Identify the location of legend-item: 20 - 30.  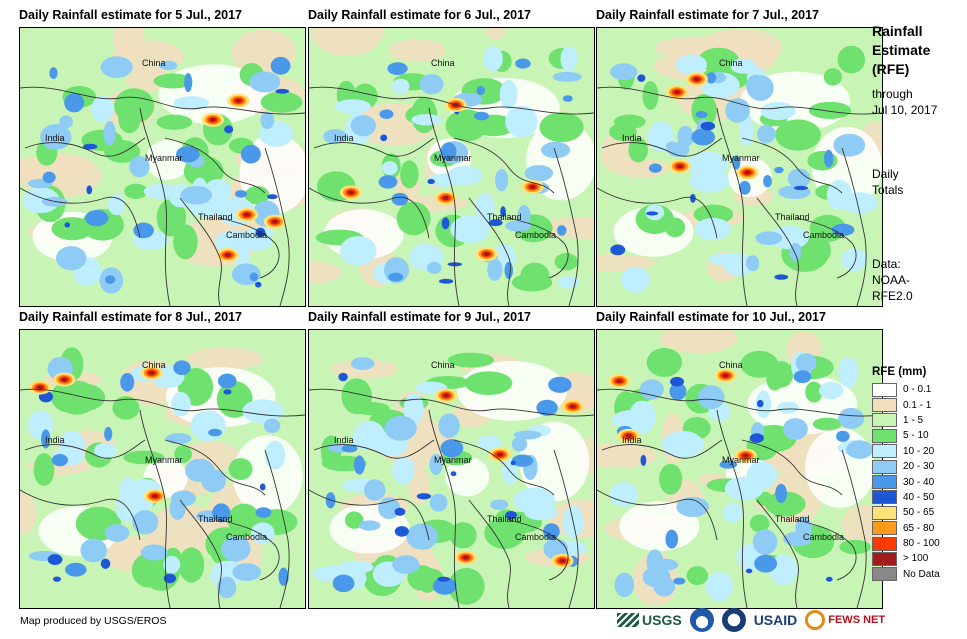
(918, 466).